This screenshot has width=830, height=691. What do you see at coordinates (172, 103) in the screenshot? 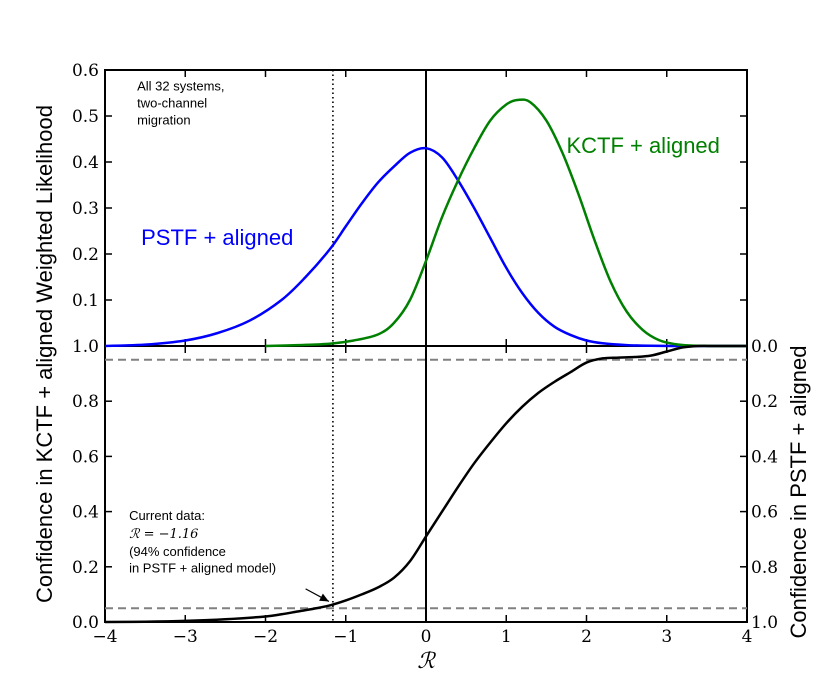
I see `annotation-systems-line: two-channel` at bounding box center [172, 103].